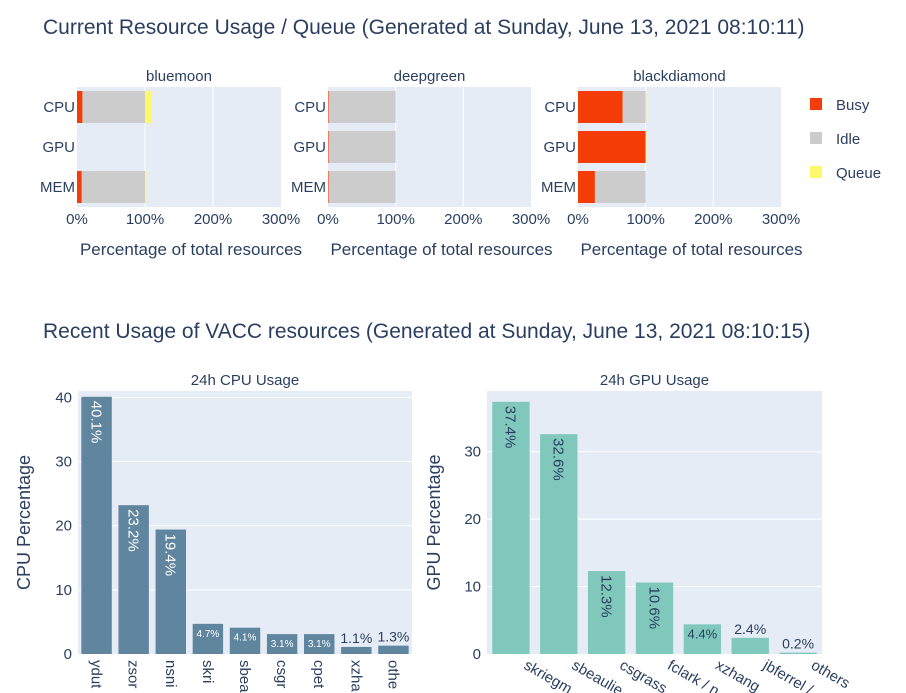 The height and width of the screenshot is (693, 906). What do you see at coordinates (356, 638) in the screenshot?
I see `data-label: 1.1%` at bounding box center [356, 638].